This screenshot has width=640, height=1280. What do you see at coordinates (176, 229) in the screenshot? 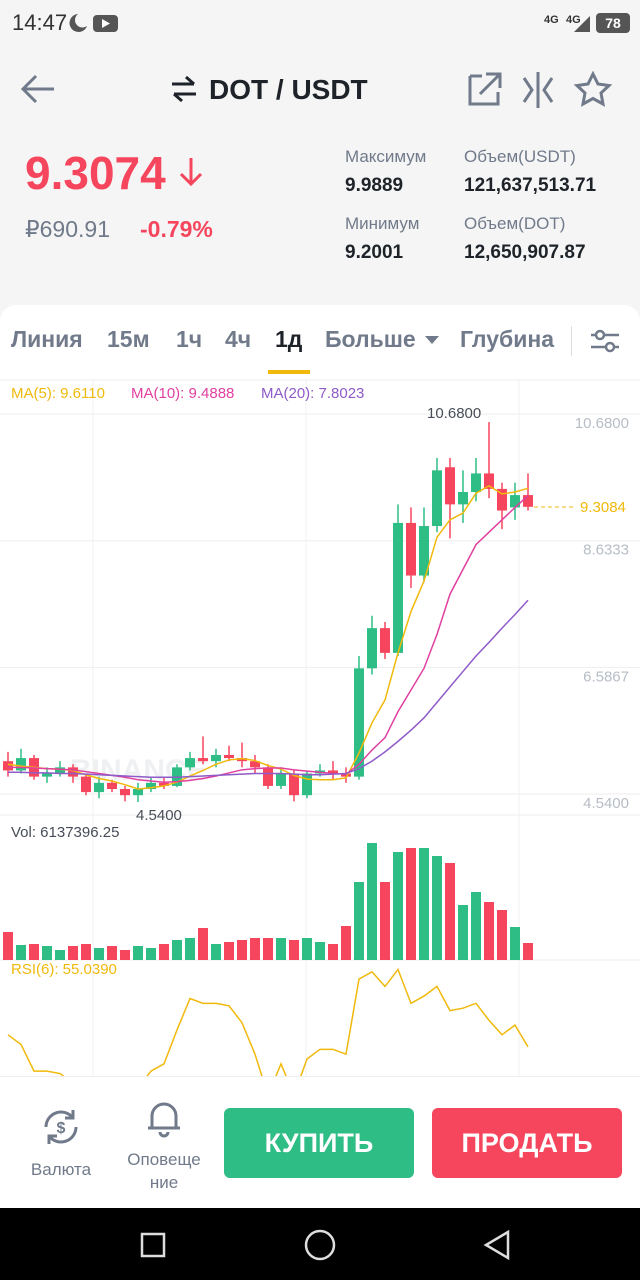
I see `price-change: -0.79%` at bounding box center [176, 229].